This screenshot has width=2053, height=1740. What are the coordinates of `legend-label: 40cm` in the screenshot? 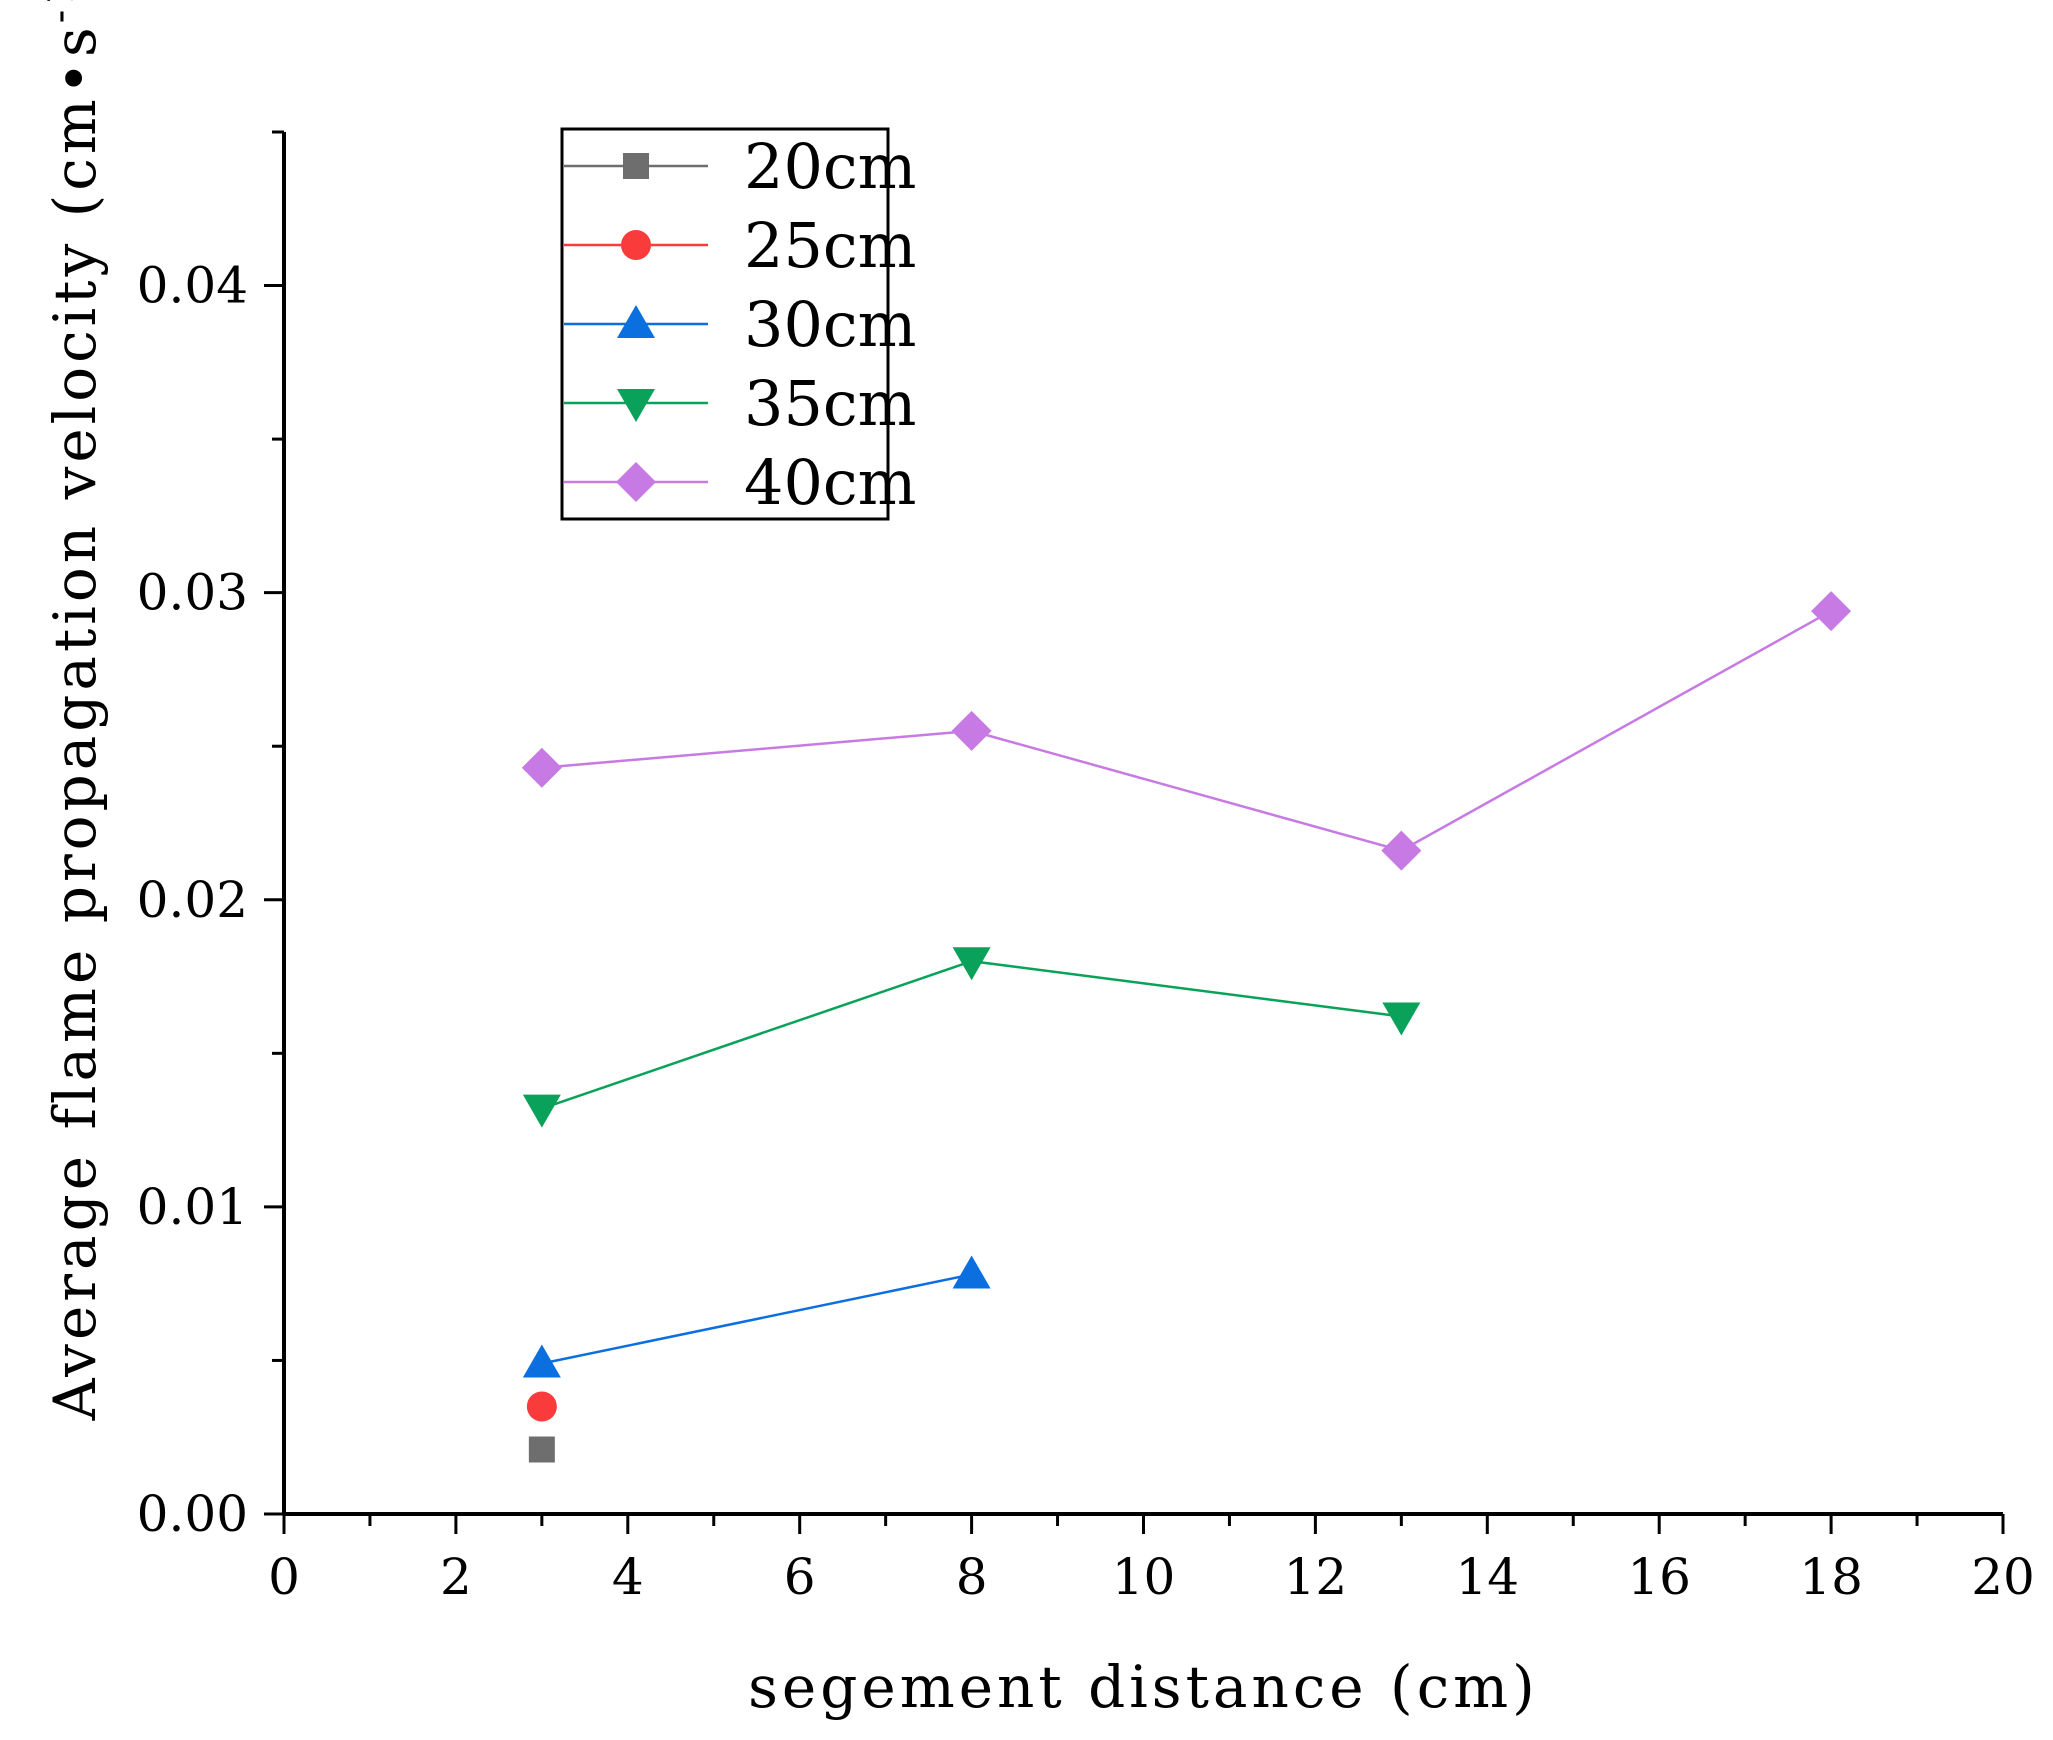 It's located at (830, 482).